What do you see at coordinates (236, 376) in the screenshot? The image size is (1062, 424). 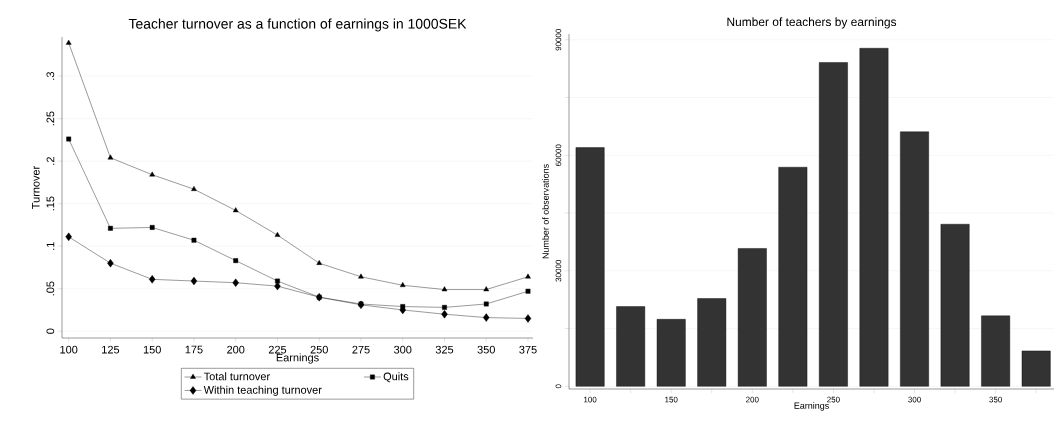 I see `legend-label: Total turnover` at bounding box center [236, 376].